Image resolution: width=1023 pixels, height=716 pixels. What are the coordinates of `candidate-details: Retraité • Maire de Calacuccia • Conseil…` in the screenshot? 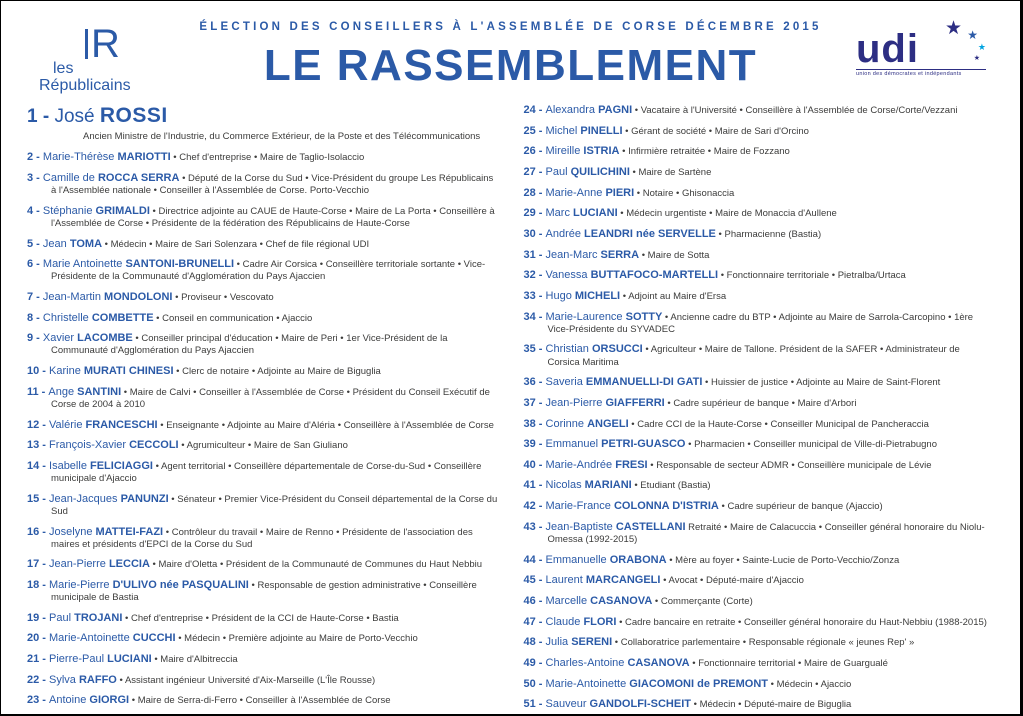 It's located at (766, 533).